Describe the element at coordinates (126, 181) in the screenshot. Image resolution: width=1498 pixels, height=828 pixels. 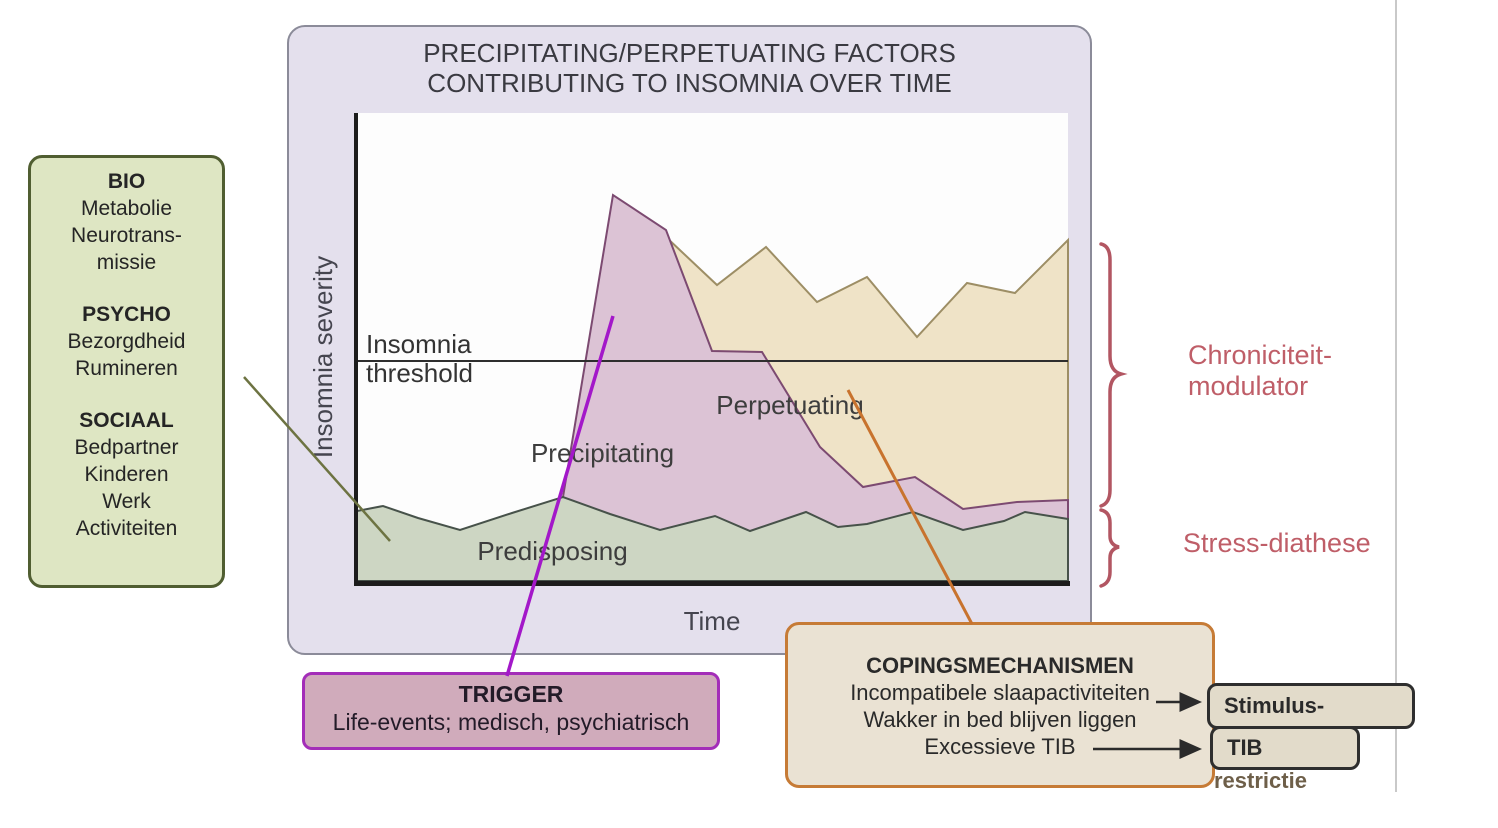
I see `bio-heading: BIO` at that location.